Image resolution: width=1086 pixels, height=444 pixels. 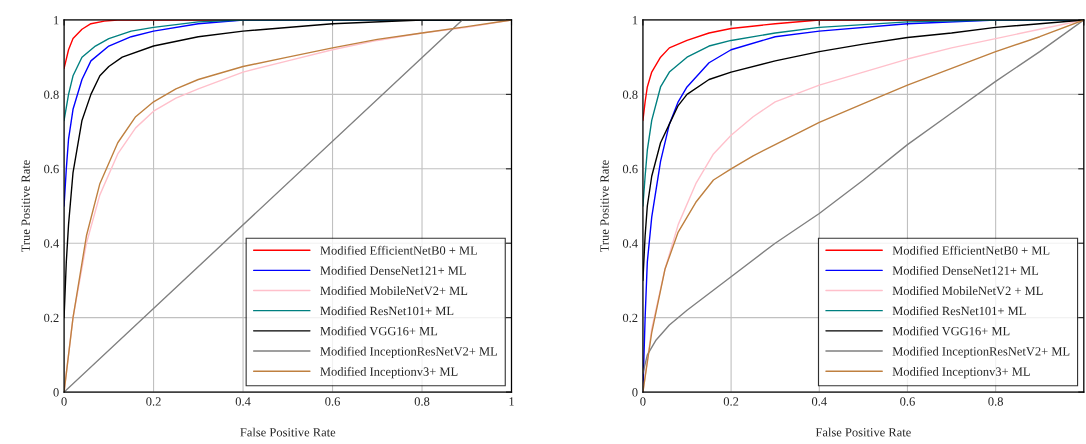 I want to click on x-tick-label: 1, so click(x=511, y=401).